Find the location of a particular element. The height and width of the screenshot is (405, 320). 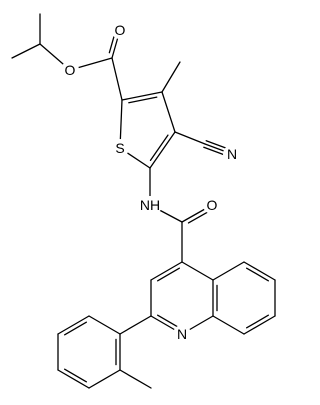

atom-label: NH is located at coordinates (150, 205).